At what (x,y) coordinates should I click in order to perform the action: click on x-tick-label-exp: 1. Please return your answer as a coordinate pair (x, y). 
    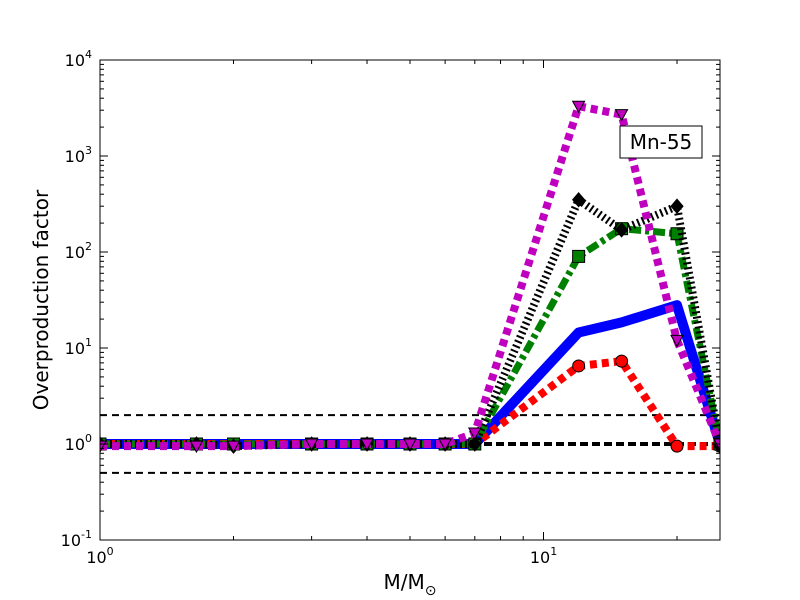
    Looking at the image, I should click on (553, 551).